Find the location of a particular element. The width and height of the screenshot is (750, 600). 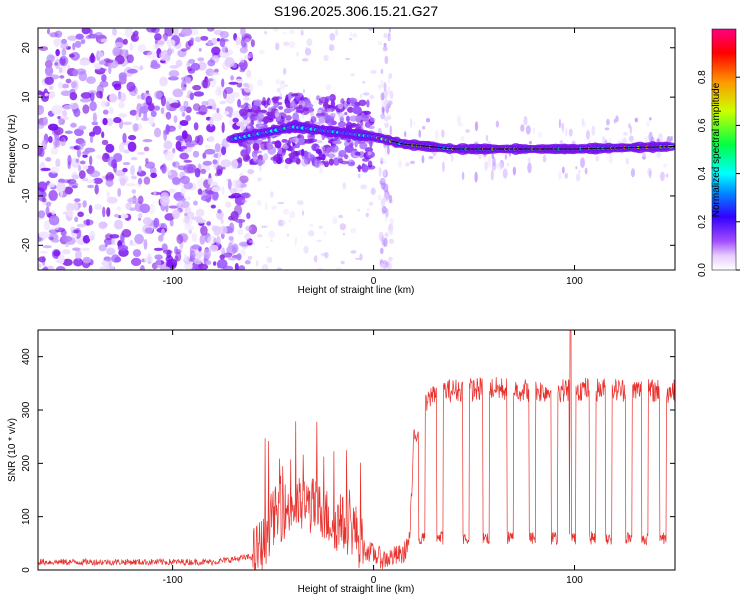

colorbar-tick-label: 0.6 is located at coordinates (702, 125).